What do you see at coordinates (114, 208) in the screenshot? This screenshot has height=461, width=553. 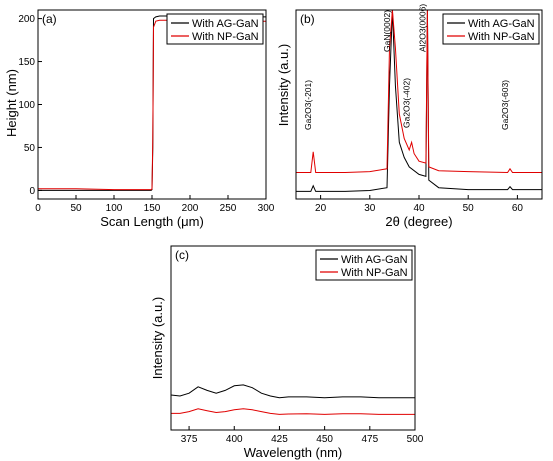 I see `x-tick-label: 100` at bounding box center [114, 208].